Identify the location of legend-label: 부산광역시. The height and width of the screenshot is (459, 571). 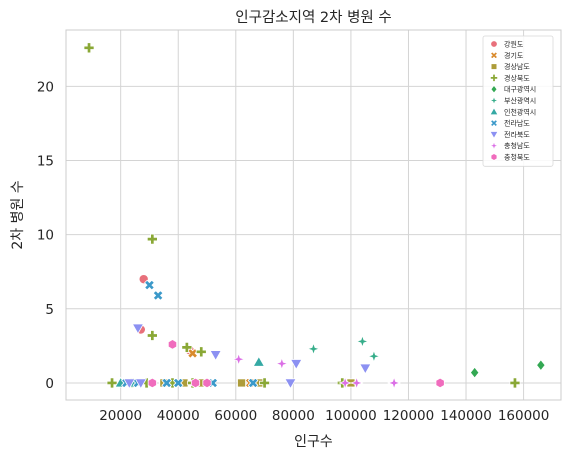
(520, 100).